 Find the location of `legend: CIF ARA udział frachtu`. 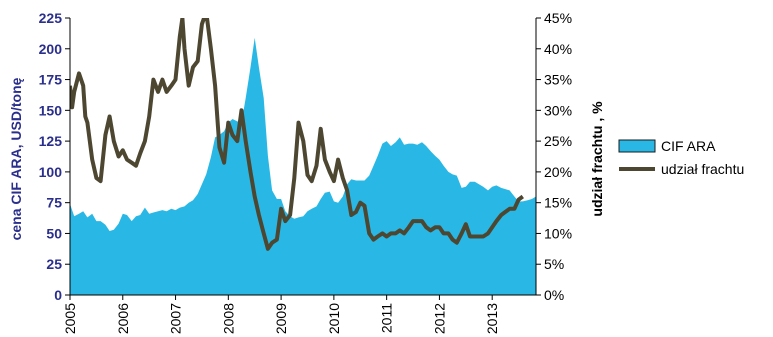

legend: CIF ARA udział frachtu is located at coordinates (681, 157).